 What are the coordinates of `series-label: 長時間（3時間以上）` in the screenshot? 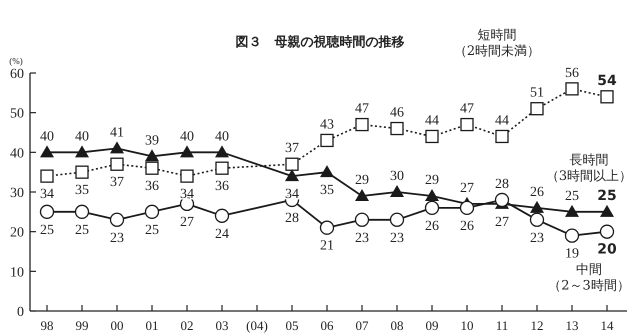 It's located at (589, 168).